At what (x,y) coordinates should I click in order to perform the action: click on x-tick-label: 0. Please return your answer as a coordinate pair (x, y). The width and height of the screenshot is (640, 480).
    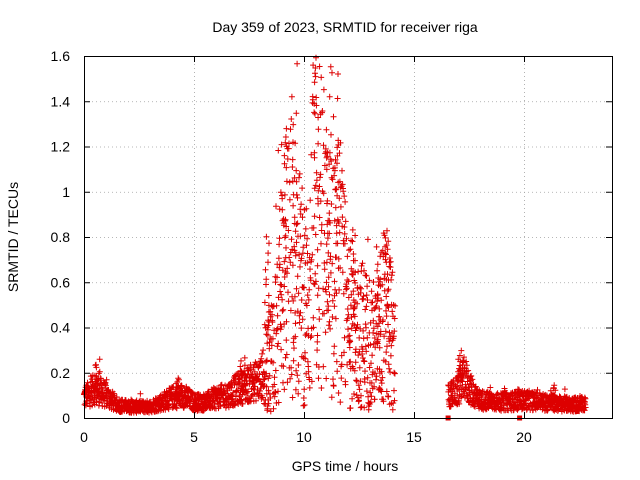
    Looking at the image, I should click on (84, 437).